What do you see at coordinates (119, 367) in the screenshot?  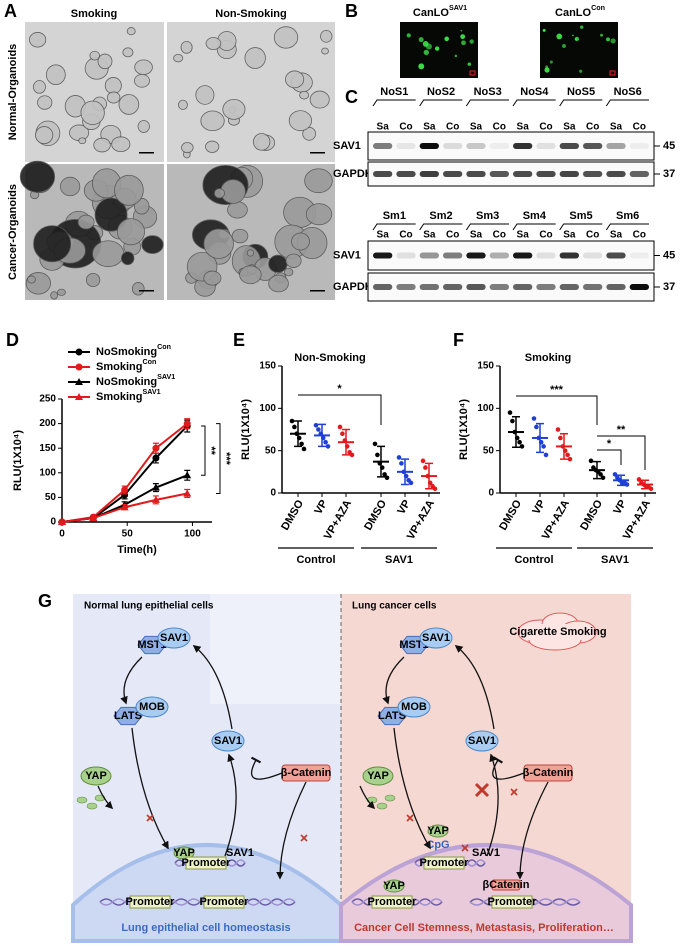 I see `legend-label-base: Smoking` at bounding box center [119, 367].